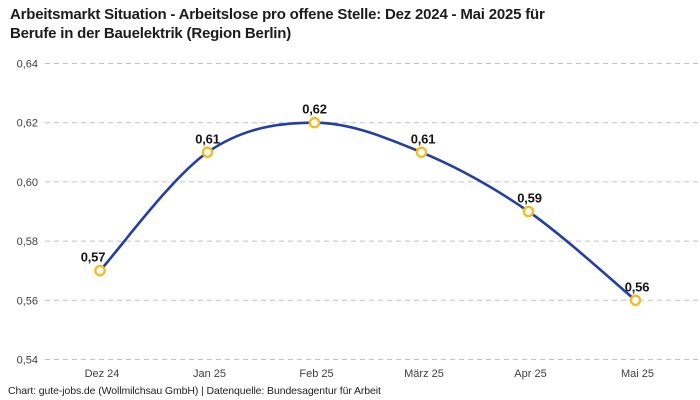  I want to click on x-tick-label: März 25, so click(424, 374).